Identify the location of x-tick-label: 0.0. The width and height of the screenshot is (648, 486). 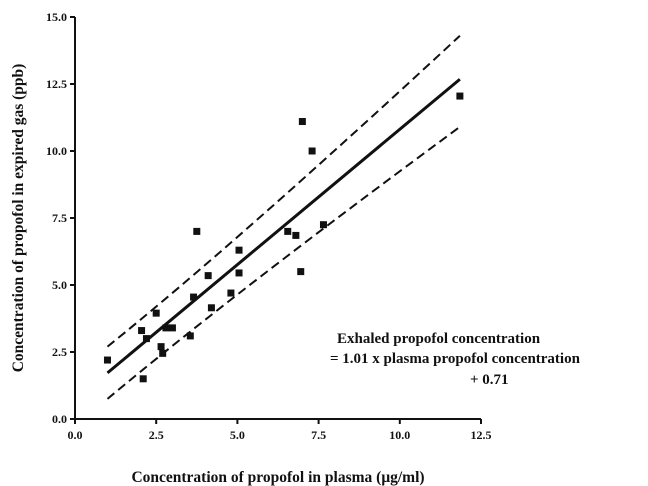
(75, 435).